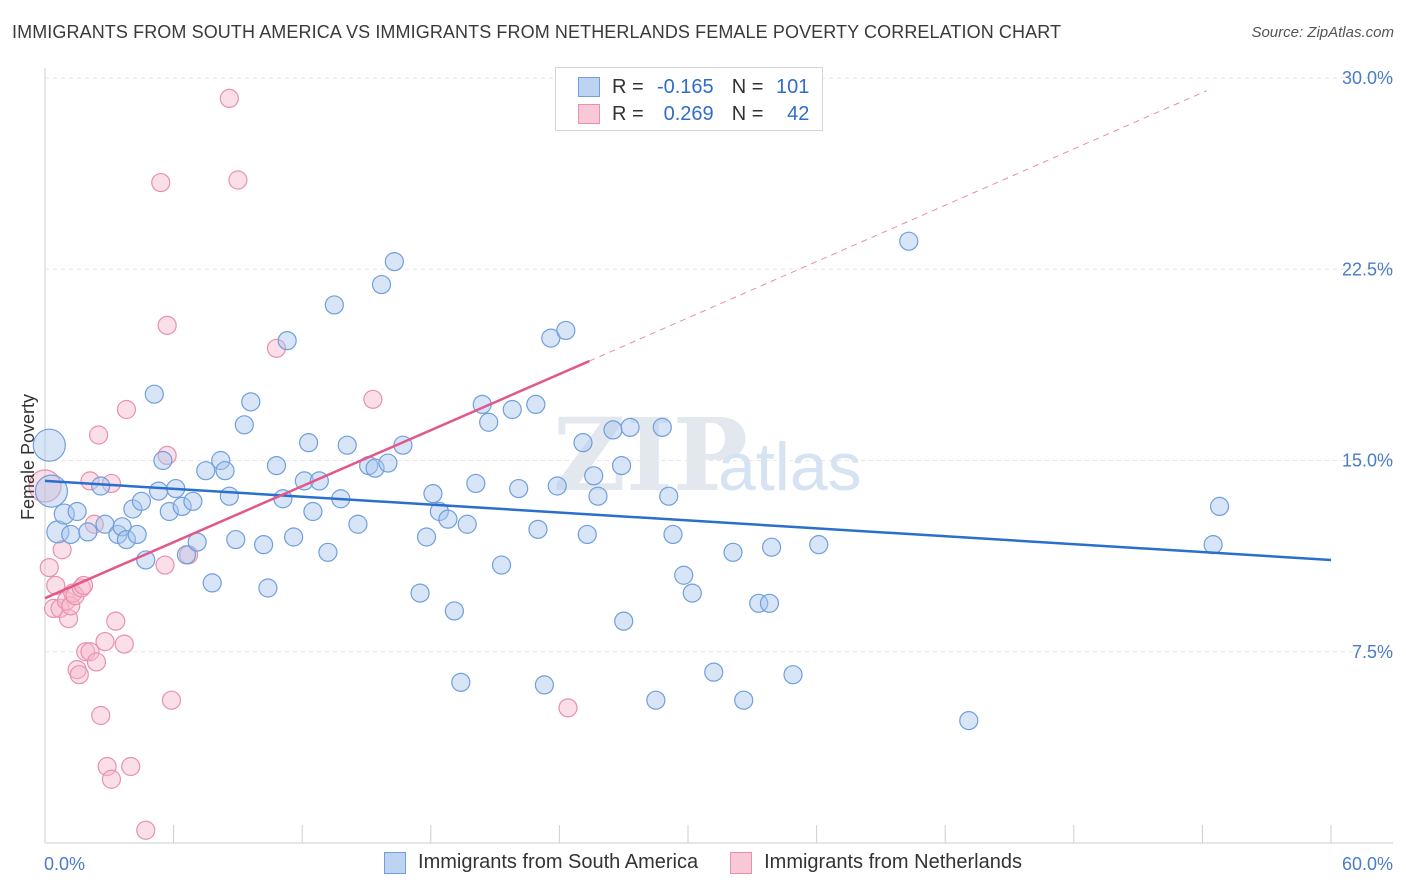 This screenshot has width=1406, height=892. What do you see at coordinates (685, 86) in the screenshot?
I see `legend-r-value: -0.165` at bounding box center [685, 86].